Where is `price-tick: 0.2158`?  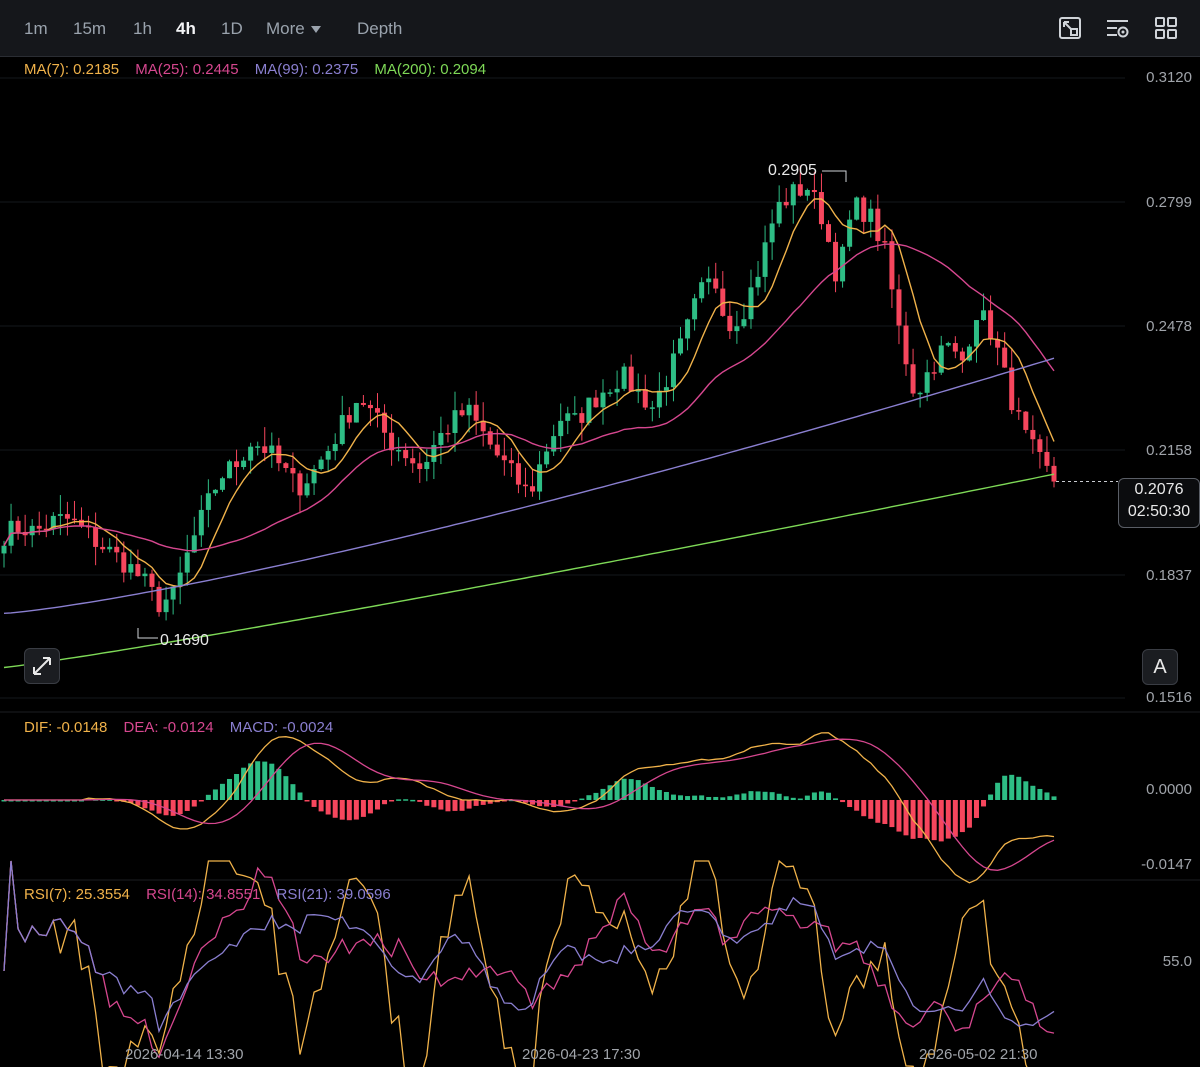
price-tick: 0.2158 is located at coordinates (1169, 450).